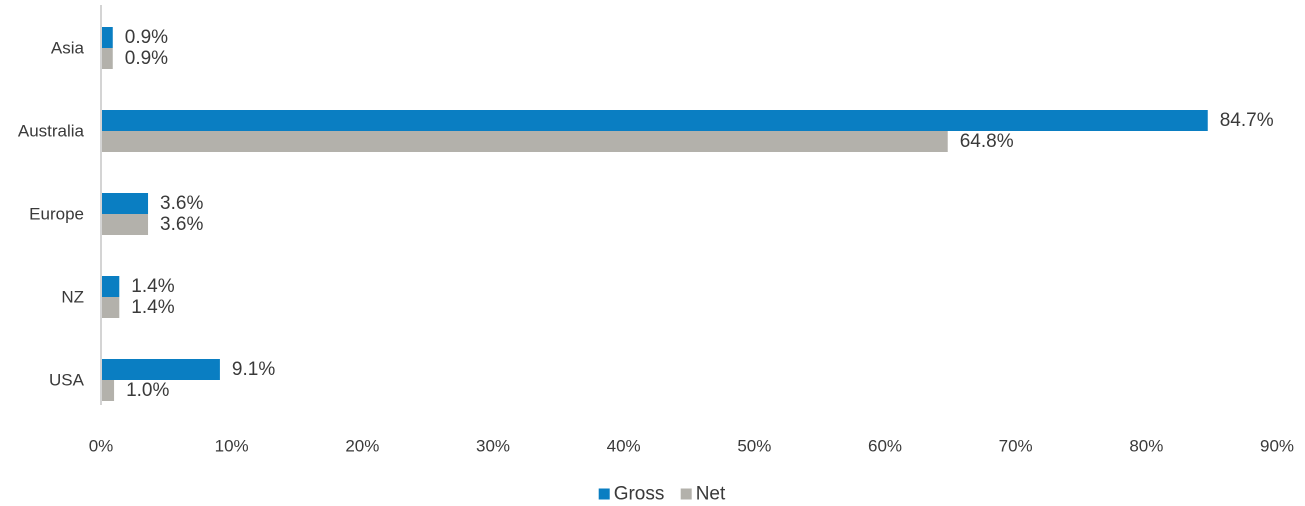 This screenshot has width=1305, height=506. What do you see at coordinates (253, 369) in the screenshot?
I see `value-label-gross-usa: 9.1%` at bounding box center [253, 369].